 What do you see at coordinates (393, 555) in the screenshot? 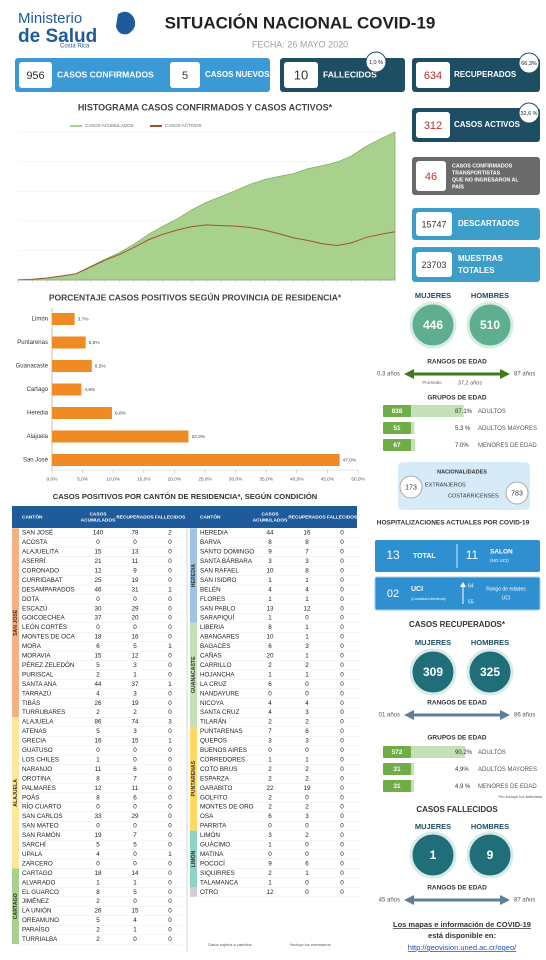
I see `hospital-value: 13` at bounding box center [393, 555].